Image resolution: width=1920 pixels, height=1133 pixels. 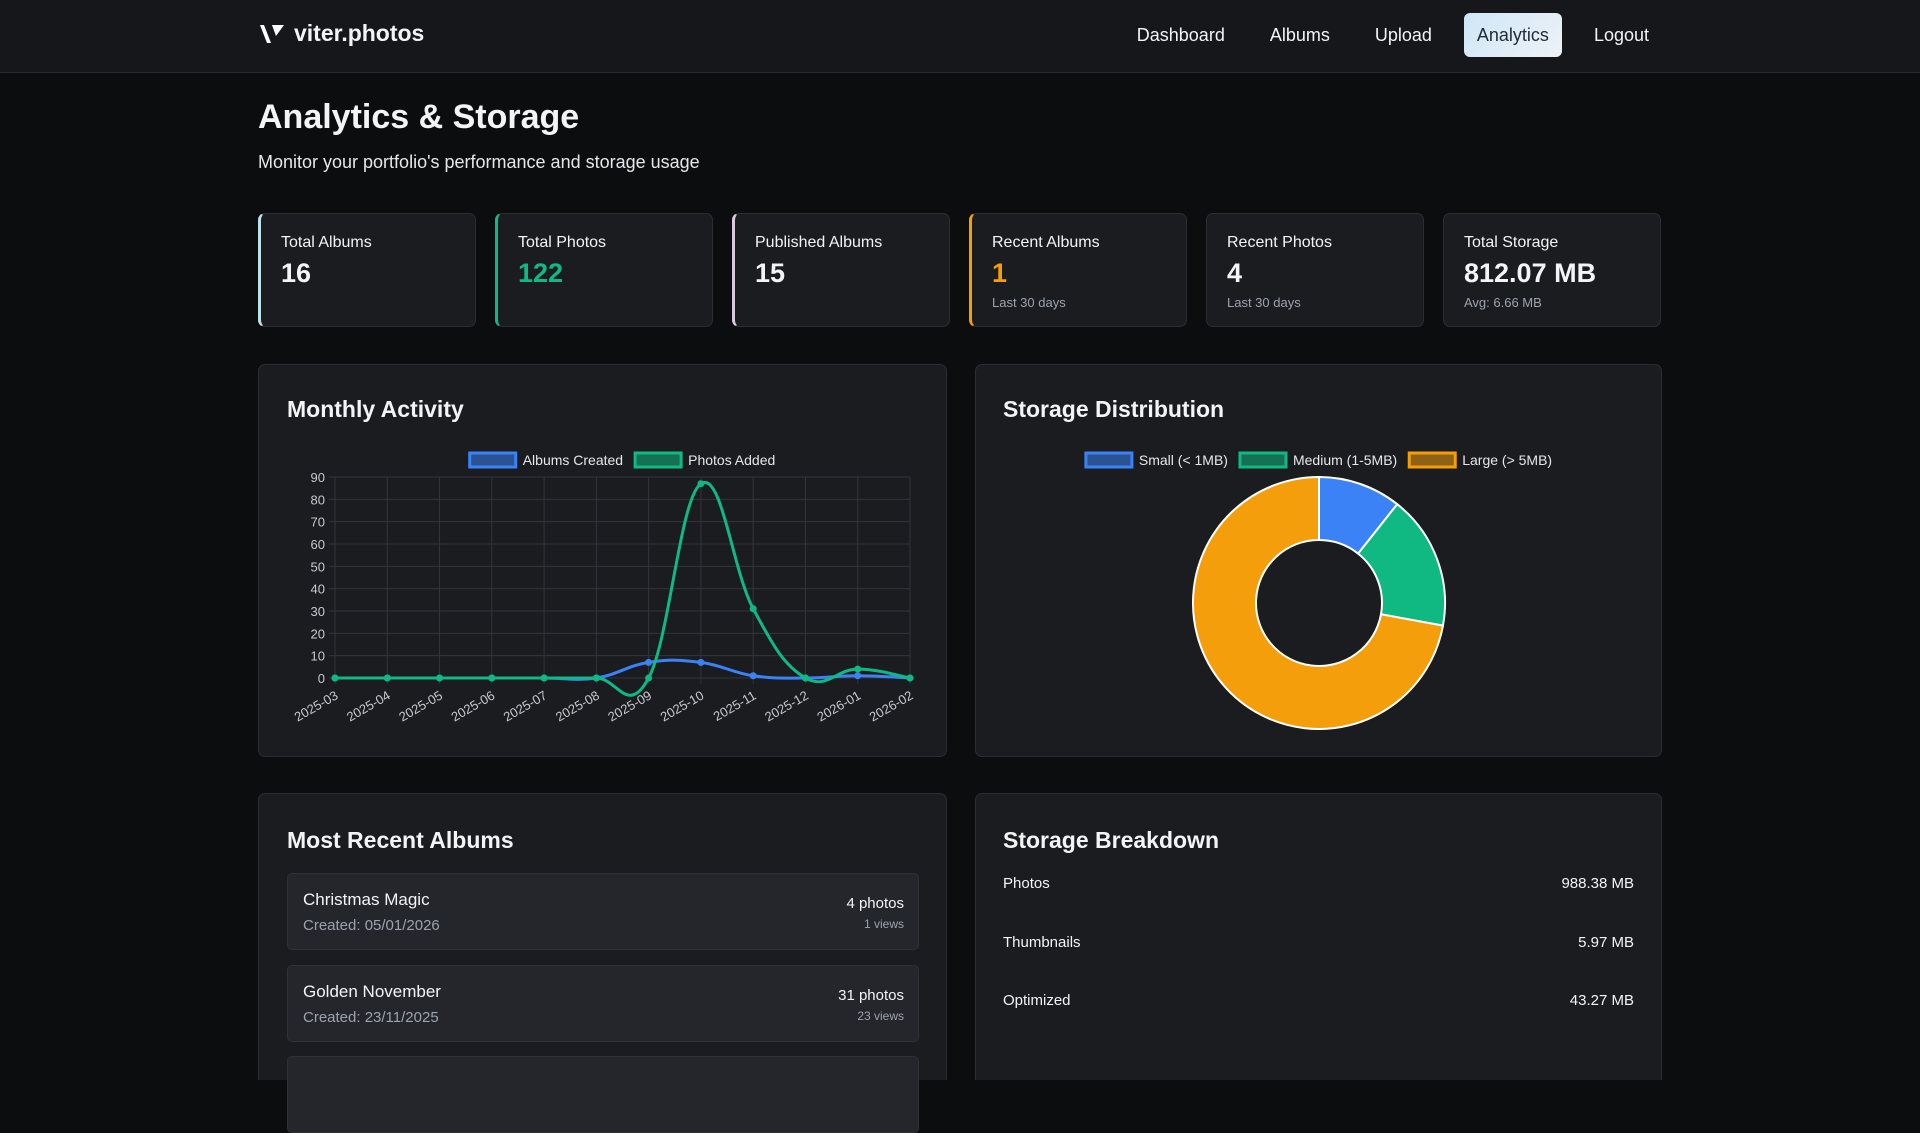 What do you see at coordinates (1279, 242) in the screenshot?
I see `stat-label: Recent Photos` at bounding box center [1279, 242].